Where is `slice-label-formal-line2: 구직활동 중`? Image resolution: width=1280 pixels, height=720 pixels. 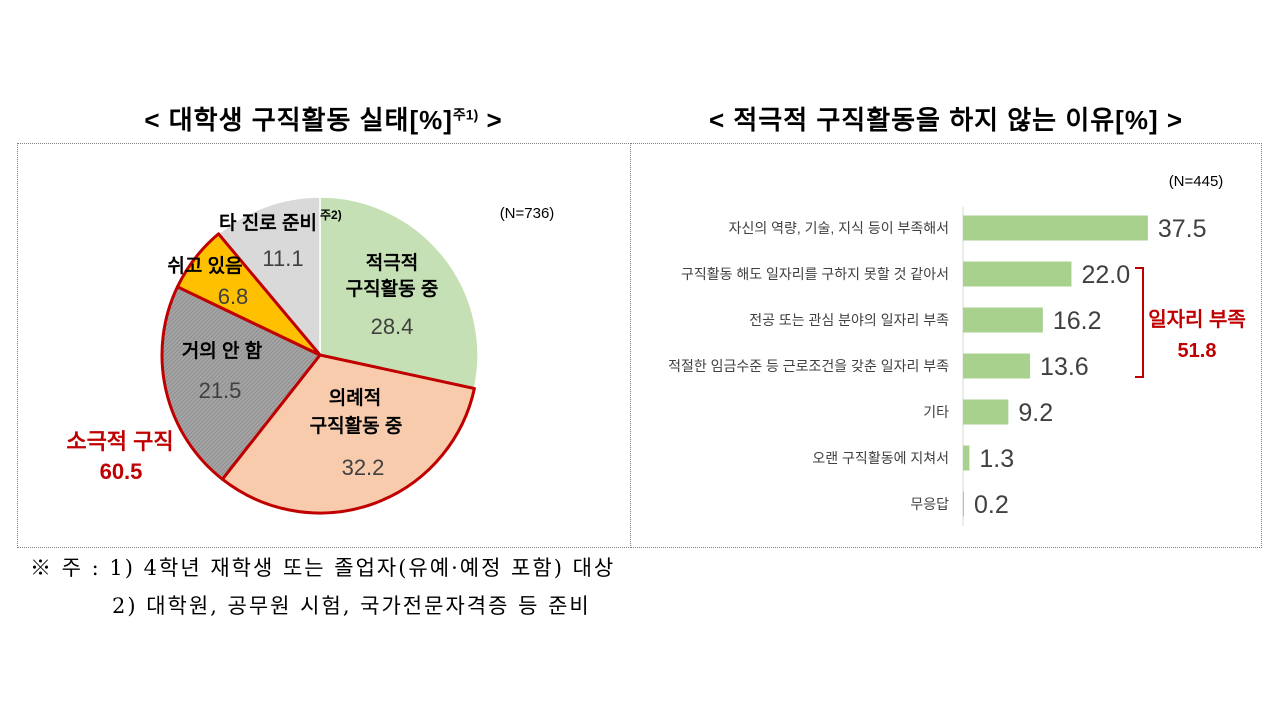 slice-label-formal-line2: 구직활동 중 is located at coordinates (356, 426).